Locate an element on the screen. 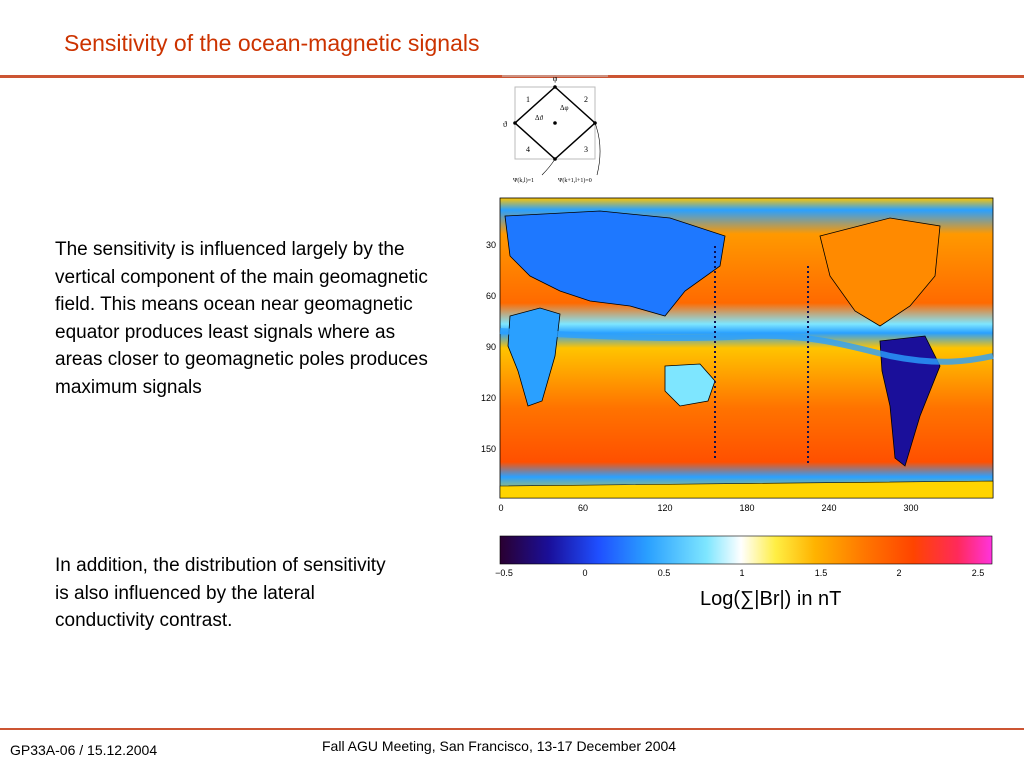 This screenshot has height=768, width=1024. colorbar-tick: 2 is located at coordinates (898, 573).